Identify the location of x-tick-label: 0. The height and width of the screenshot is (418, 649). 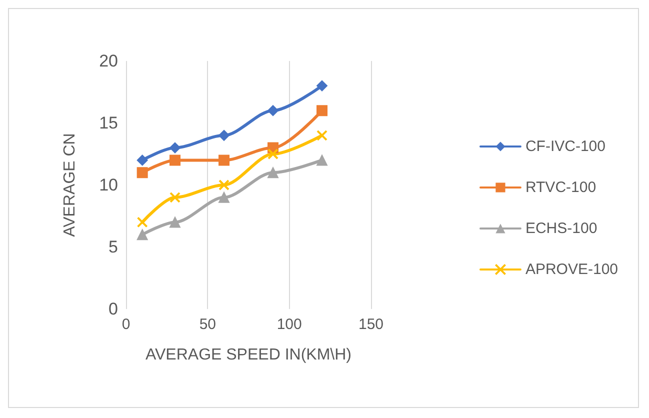
(126, 324).